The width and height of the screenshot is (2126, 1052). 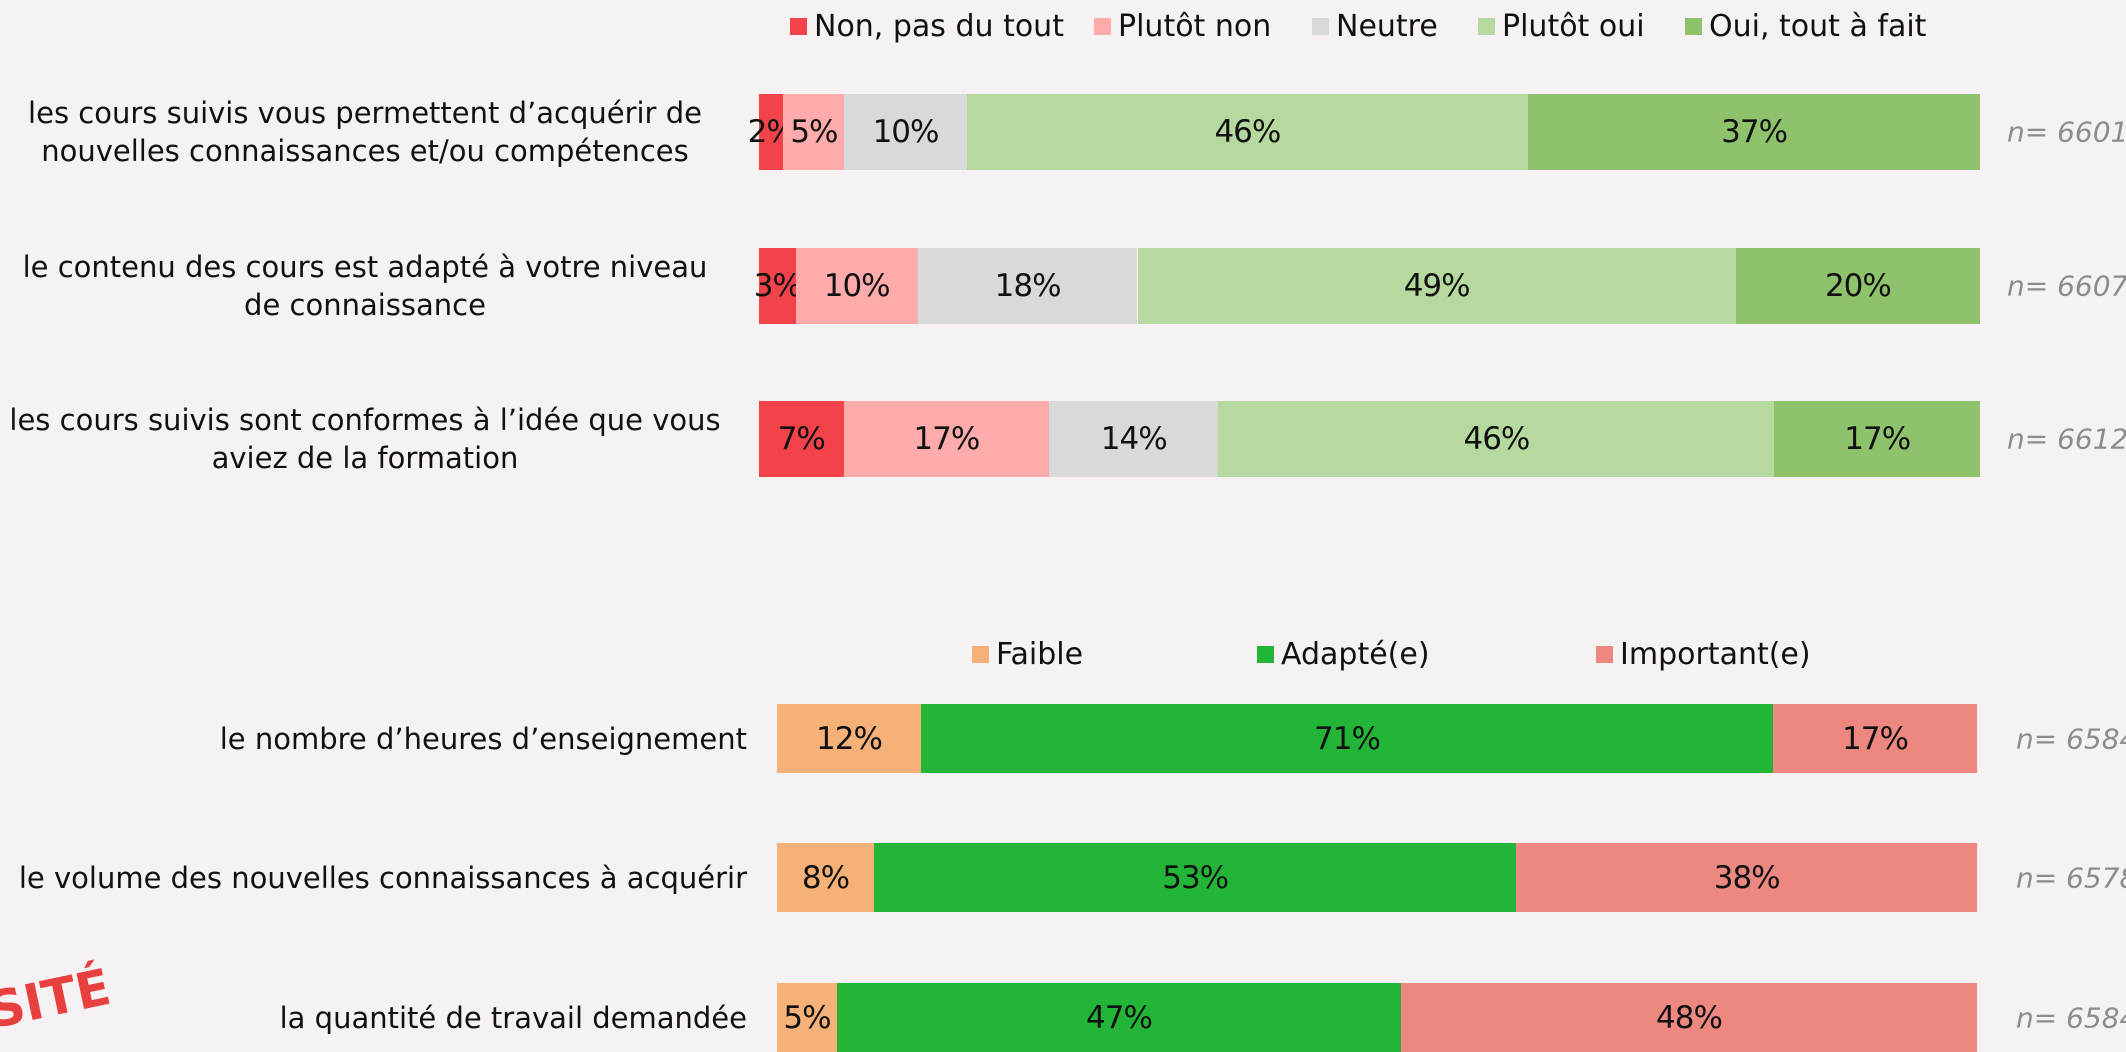 I want to click on data-label: 71%, so click(x=1347, y=738).